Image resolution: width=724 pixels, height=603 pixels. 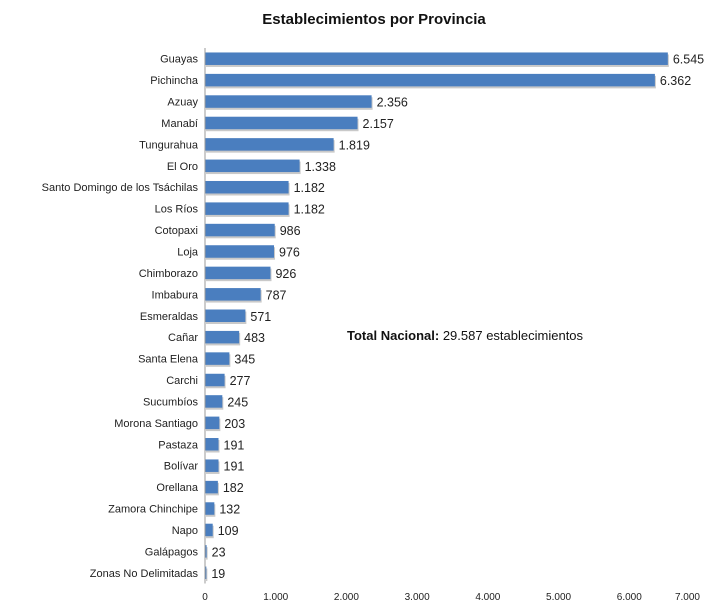 I want to click on category-label: Pichincha, so click(x=174, y=81).